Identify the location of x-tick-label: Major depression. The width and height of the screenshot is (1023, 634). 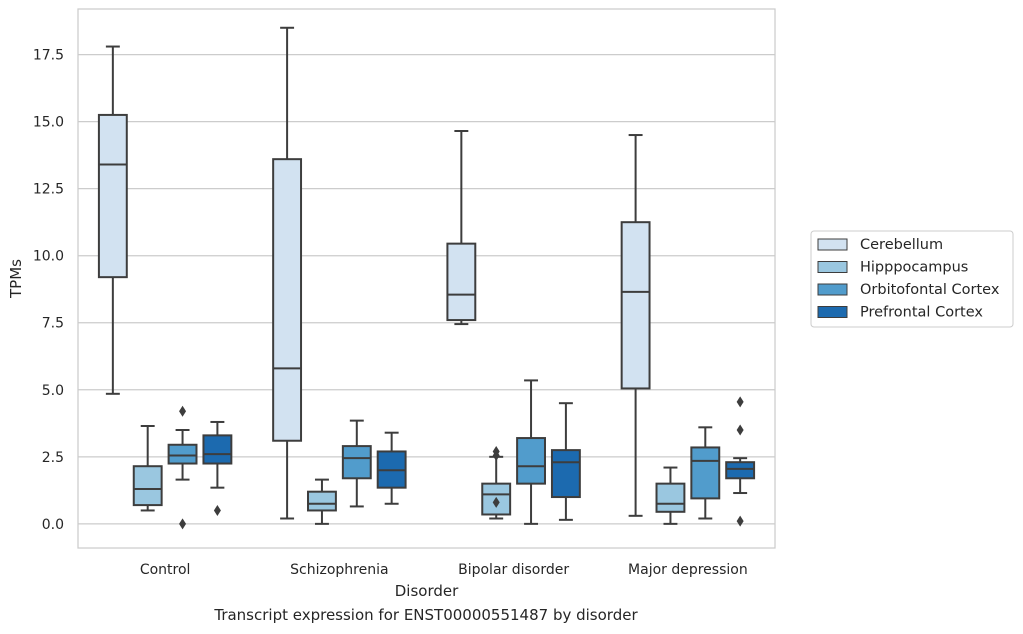
(688, 570).